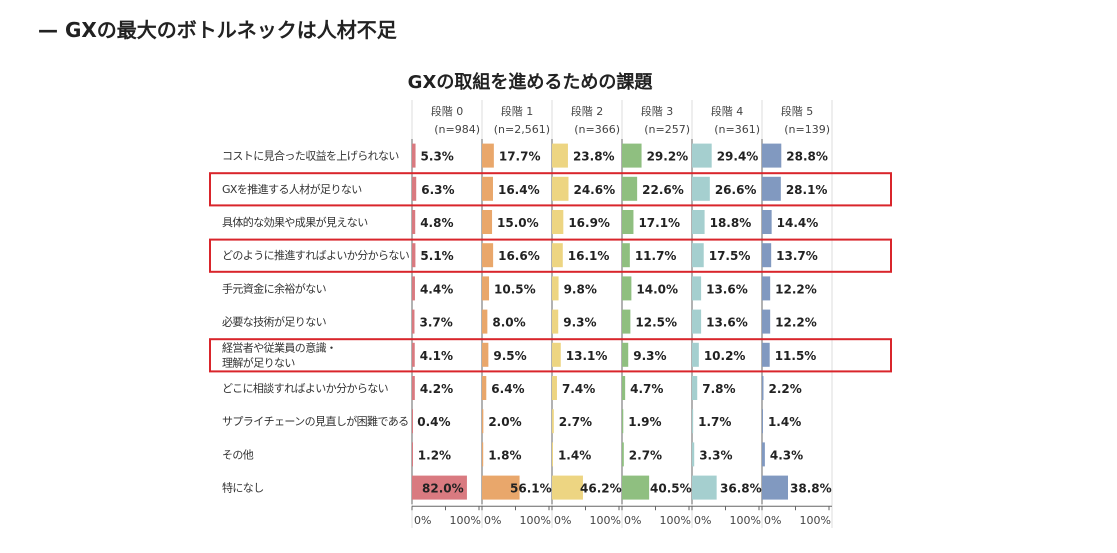 The height and width of the screenshot is (553, 1117). What do you see at coordinates (258, 362) in the screenshot?
I see `row-label: 理解が足りない` at bounding box center [258, 362].